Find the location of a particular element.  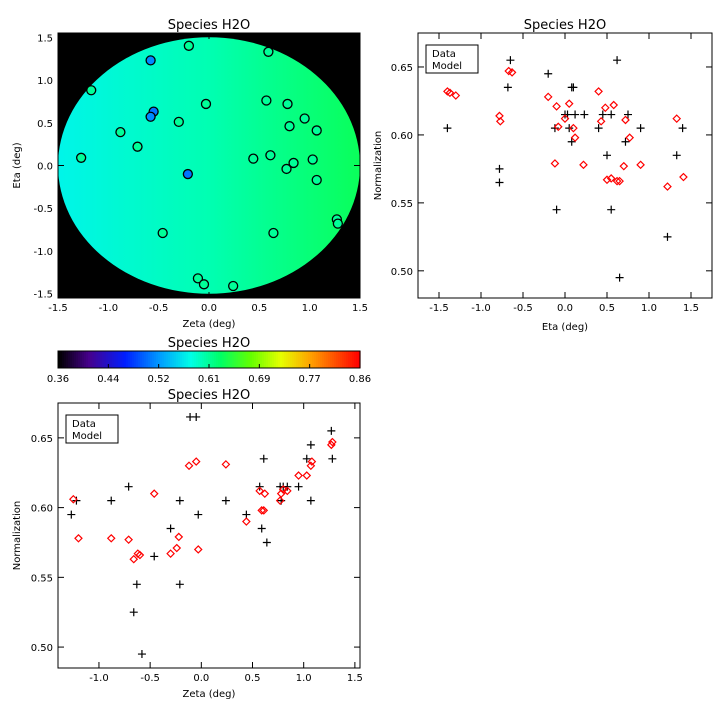

map-ytick-label: 0.5 is located at coordinates (45, 124).